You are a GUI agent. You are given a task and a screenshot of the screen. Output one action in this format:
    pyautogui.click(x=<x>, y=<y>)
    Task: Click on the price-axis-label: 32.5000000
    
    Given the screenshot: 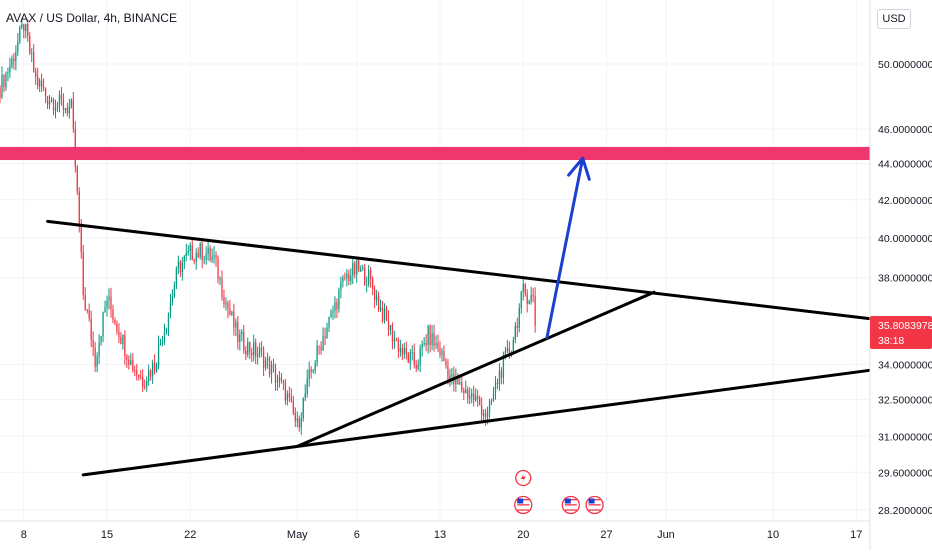 What is the action you would take?
    pyautogui.click(x=905, y=400)
    